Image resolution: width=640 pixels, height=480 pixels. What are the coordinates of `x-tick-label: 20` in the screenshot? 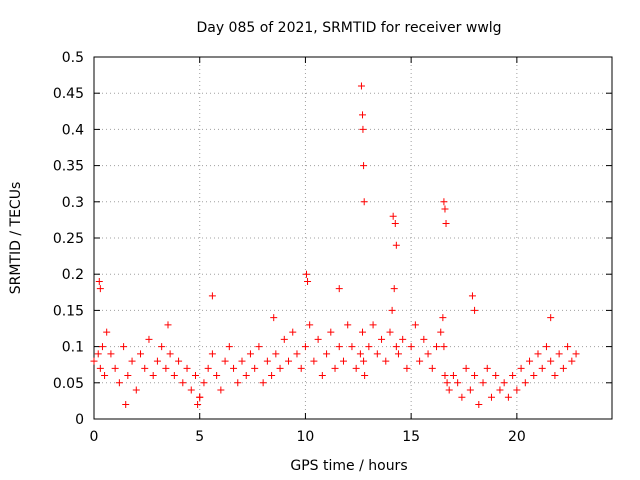 It's located at (517, 437).